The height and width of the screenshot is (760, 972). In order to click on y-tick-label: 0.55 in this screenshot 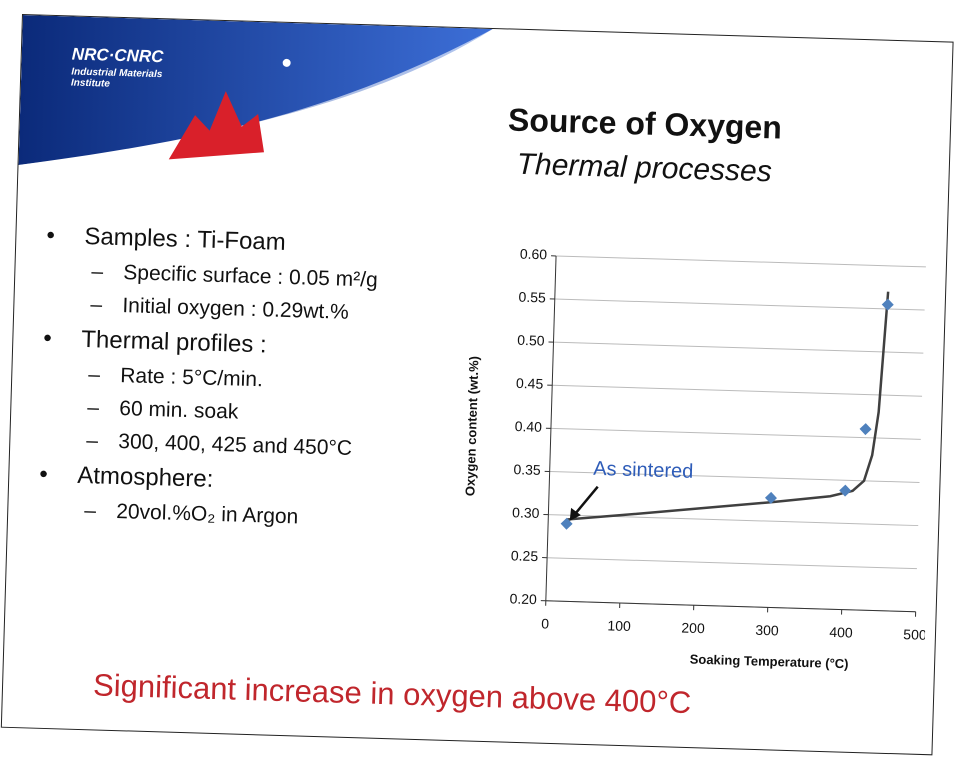, I will do `click(532, 297)`.